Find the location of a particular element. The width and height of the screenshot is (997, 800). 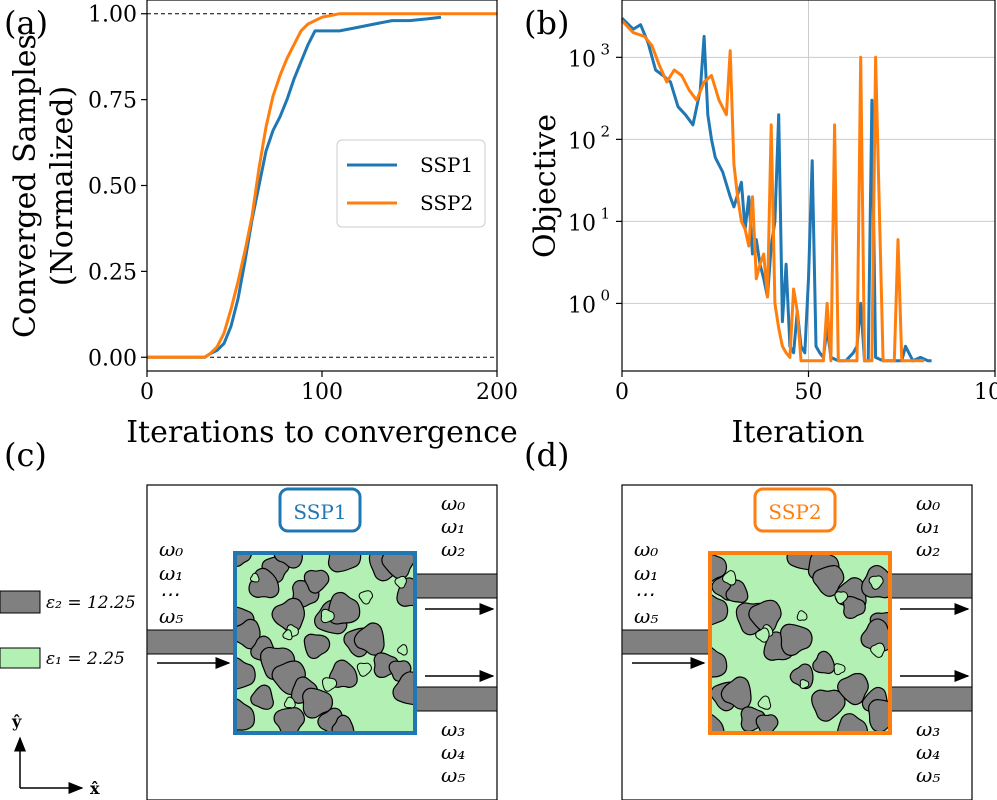

frequency-label-input: ω₀ is located at coordinates (646, 549).